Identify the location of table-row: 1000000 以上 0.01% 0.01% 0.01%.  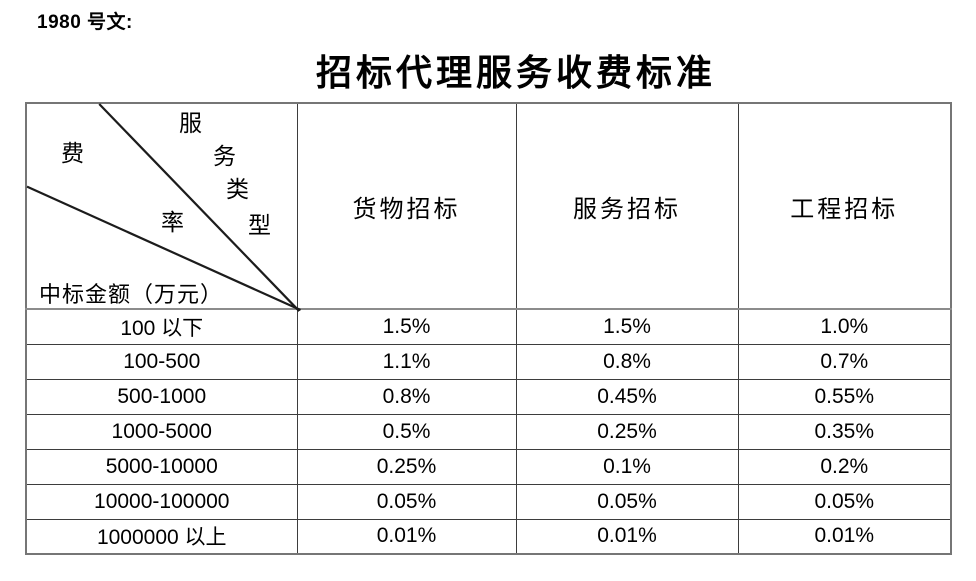
(488, 536).